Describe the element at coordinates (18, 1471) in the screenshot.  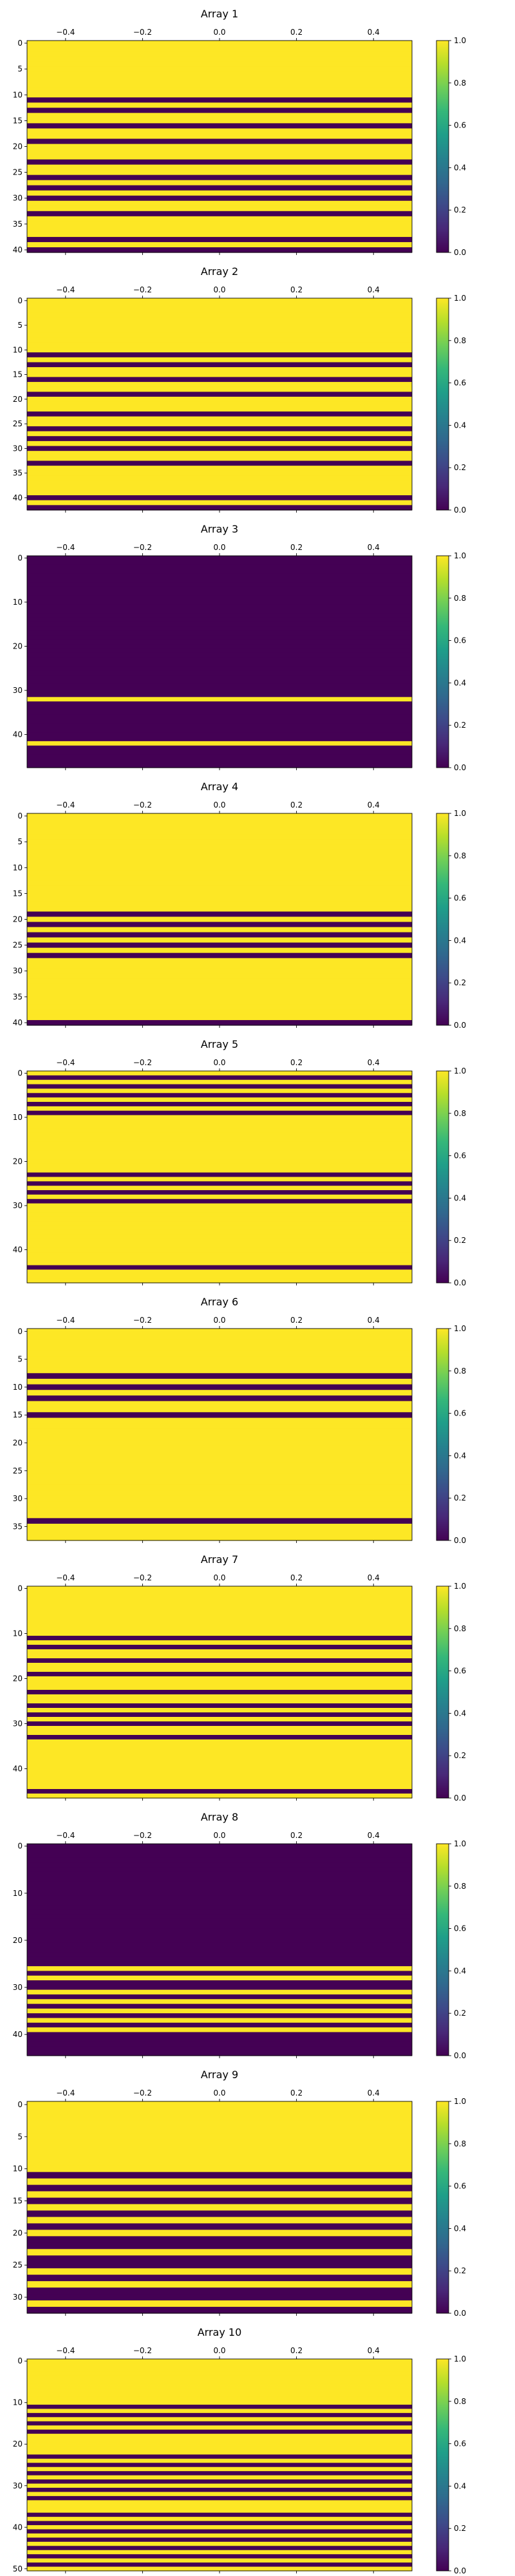
I see `y-tick-label: 25` at that location.